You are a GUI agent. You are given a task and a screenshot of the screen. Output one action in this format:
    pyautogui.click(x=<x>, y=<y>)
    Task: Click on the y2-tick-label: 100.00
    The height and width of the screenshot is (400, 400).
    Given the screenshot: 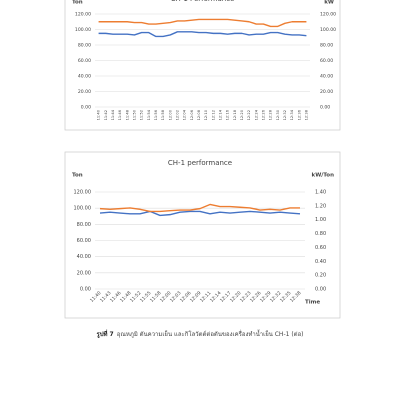 What is the action you would take?
    pyautogui.click(x=328, y=30)
    